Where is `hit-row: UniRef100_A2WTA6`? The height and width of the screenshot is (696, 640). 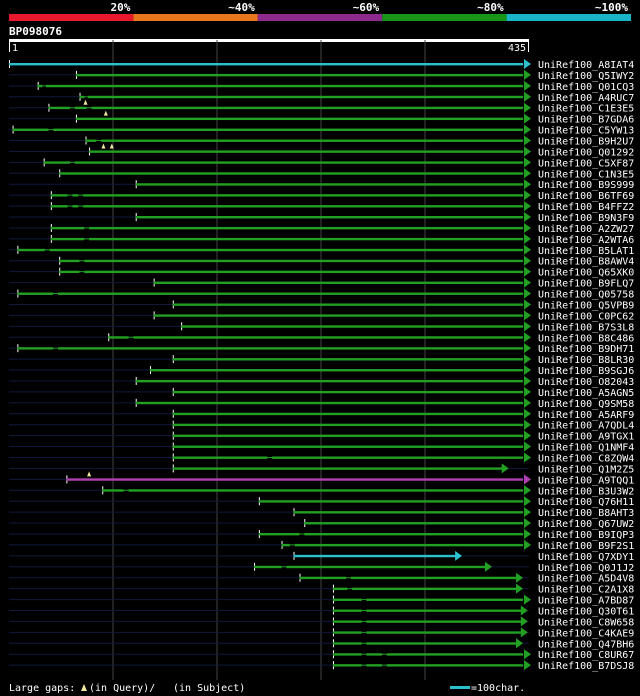
hit-row: UniRef100_A2WTA6 is located at coordinates (321, 239).